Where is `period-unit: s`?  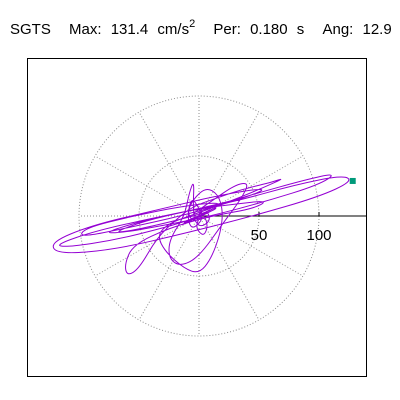
period-unit: s is located at coordinates (300, 29).